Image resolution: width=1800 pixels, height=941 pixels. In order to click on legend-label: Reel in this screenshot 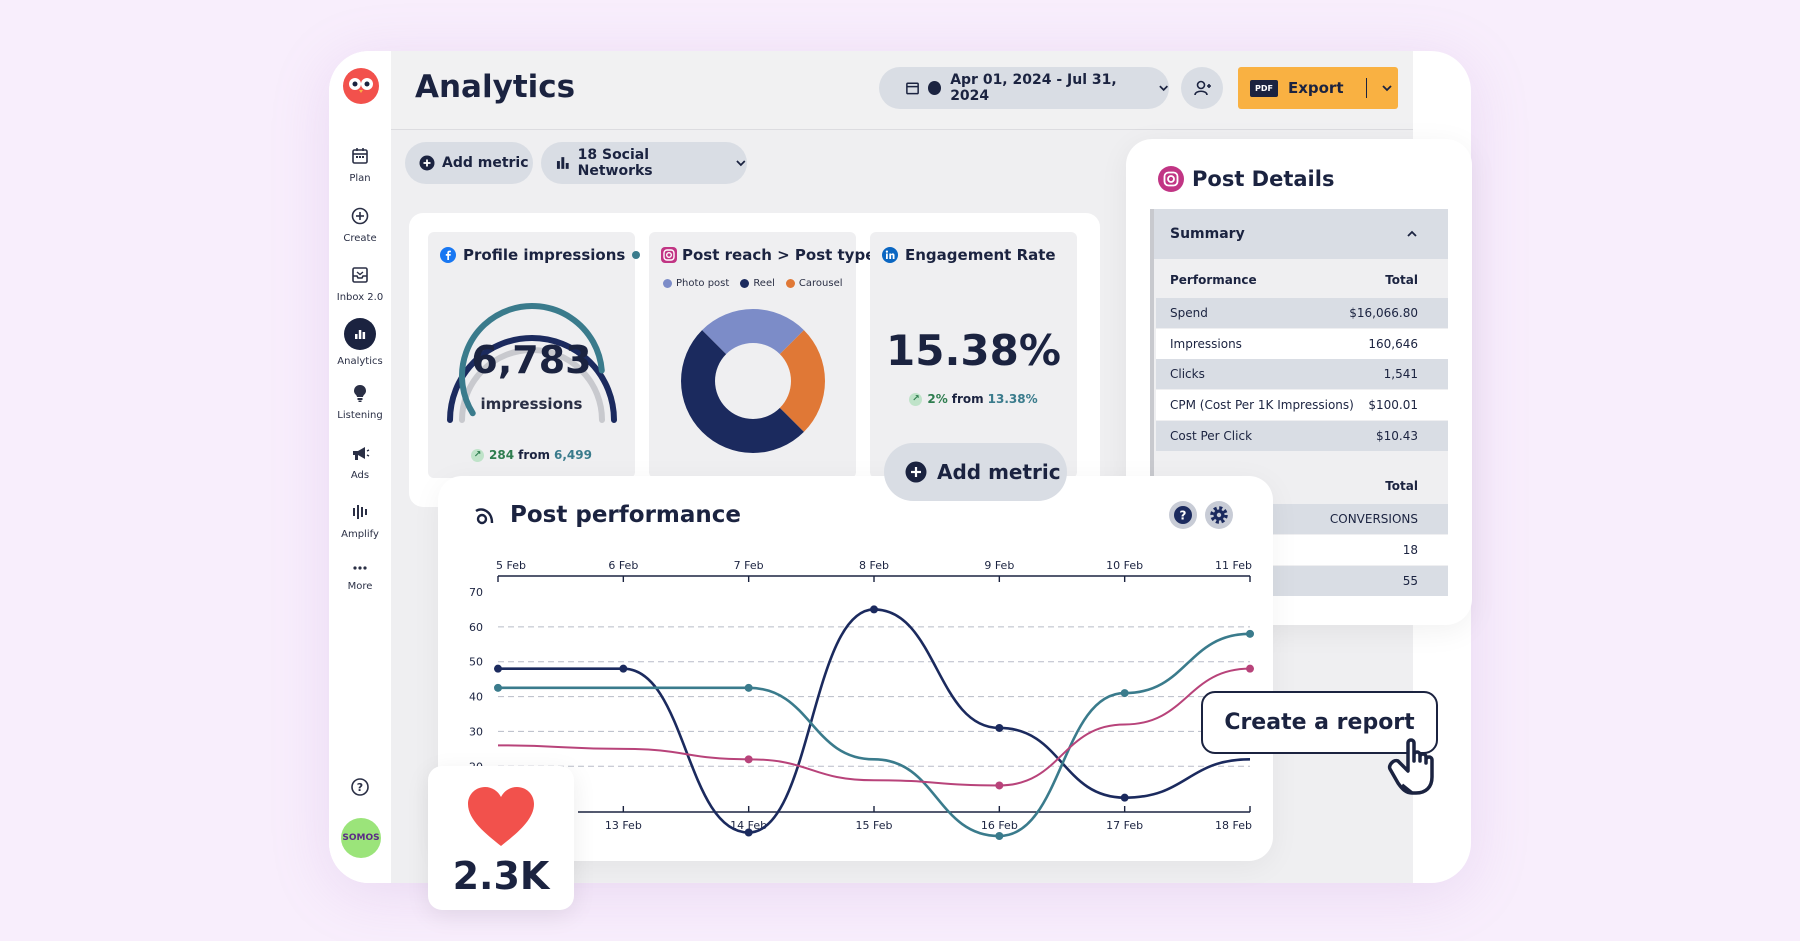, I will do `click(764, 283)`.